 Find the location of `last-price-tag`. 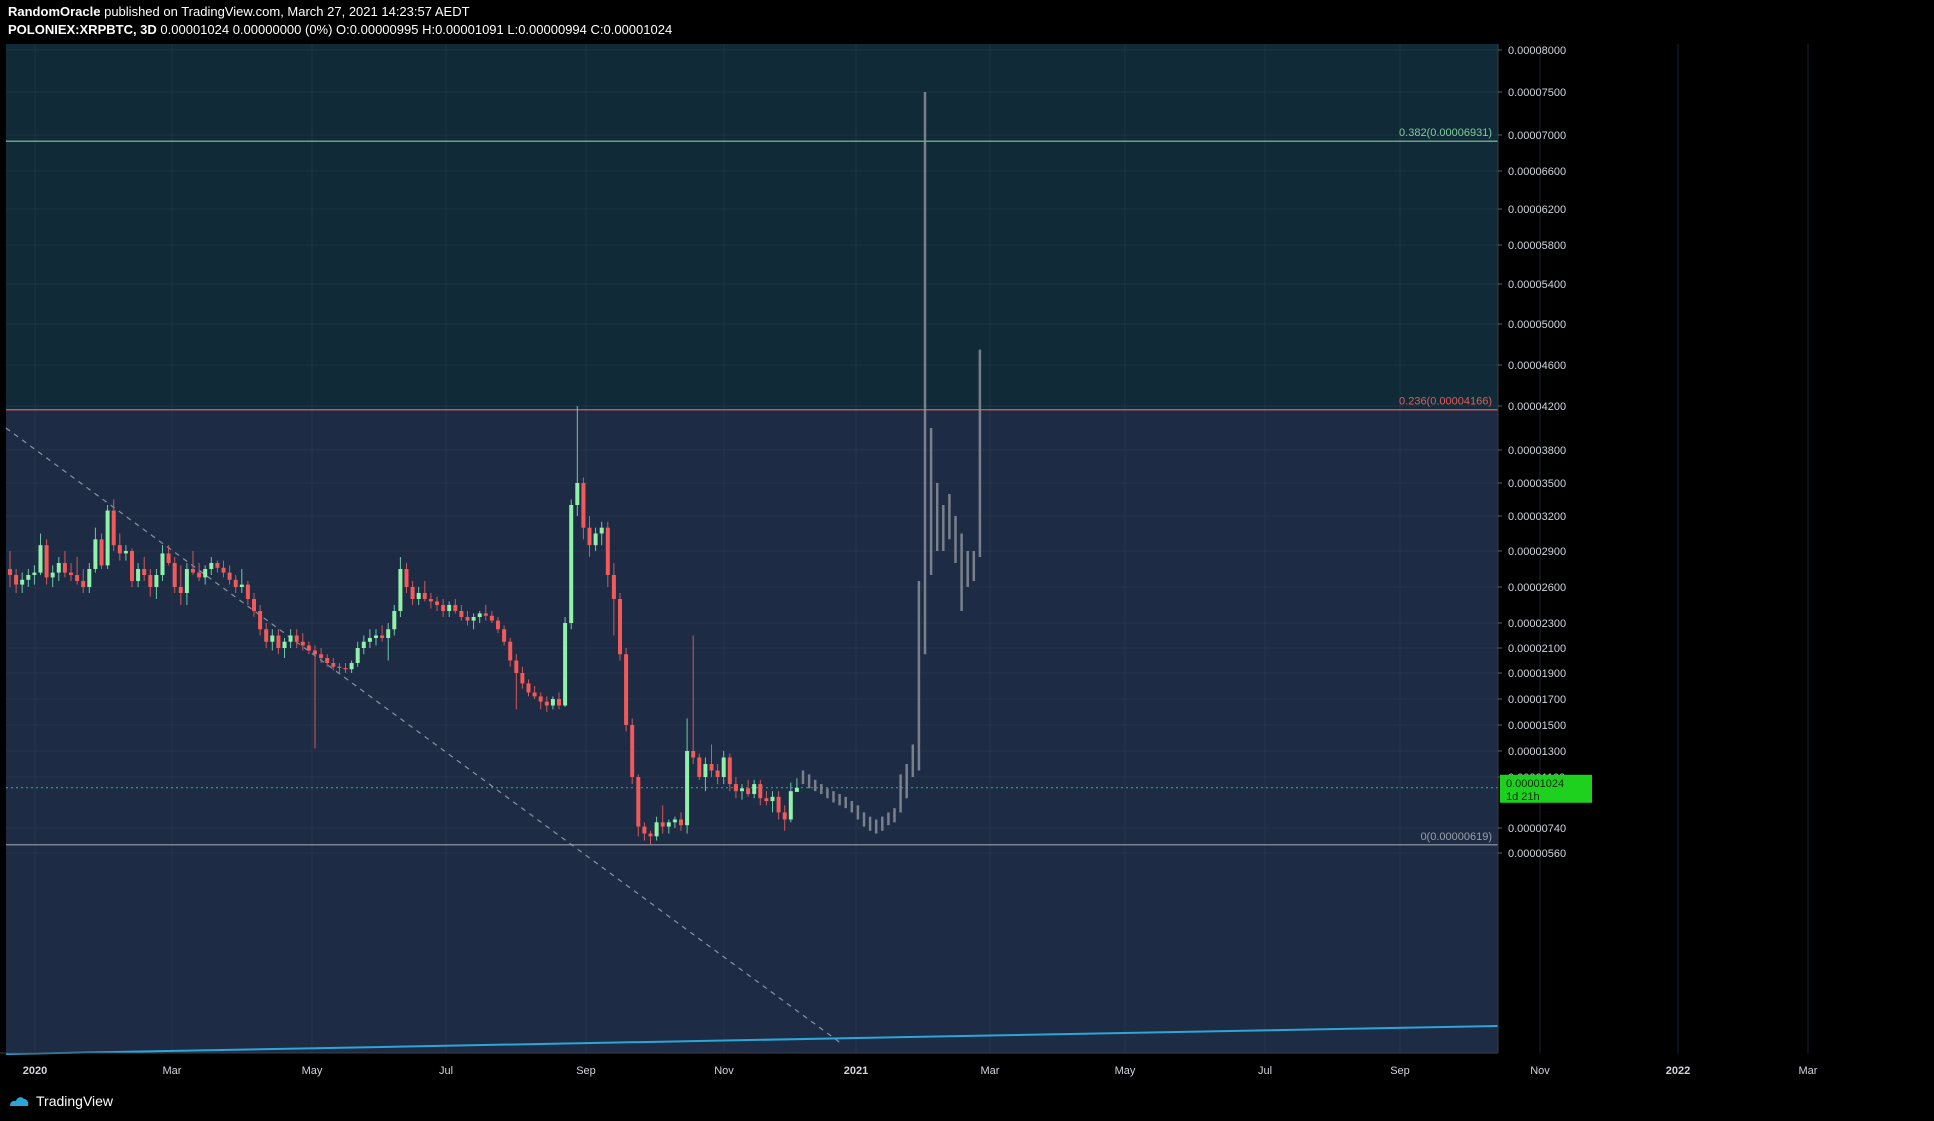

last-price-tag is located at coordinates (1546, 788).